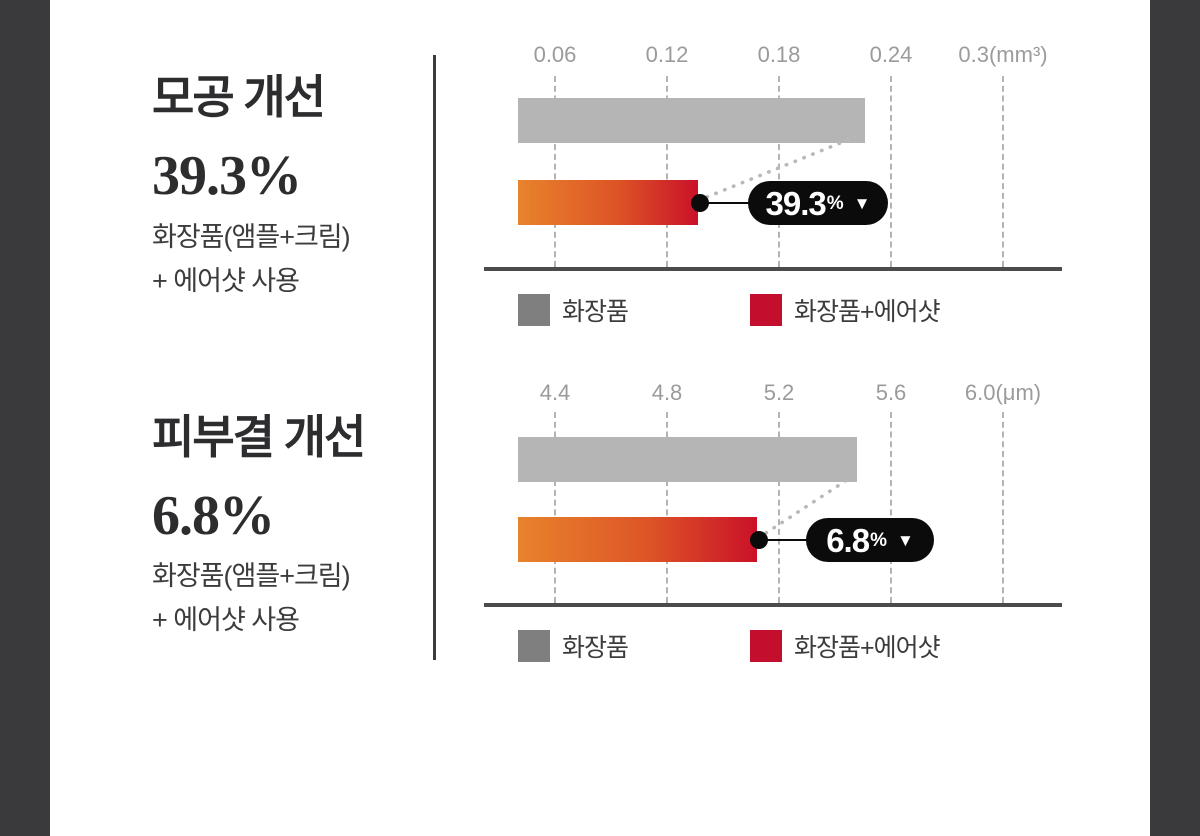 This screenshot has height=836, width=1200. Describe the element at coordinates (259, 437) in the screenshot. I see `section2-title: 피부결 개선` at that location.